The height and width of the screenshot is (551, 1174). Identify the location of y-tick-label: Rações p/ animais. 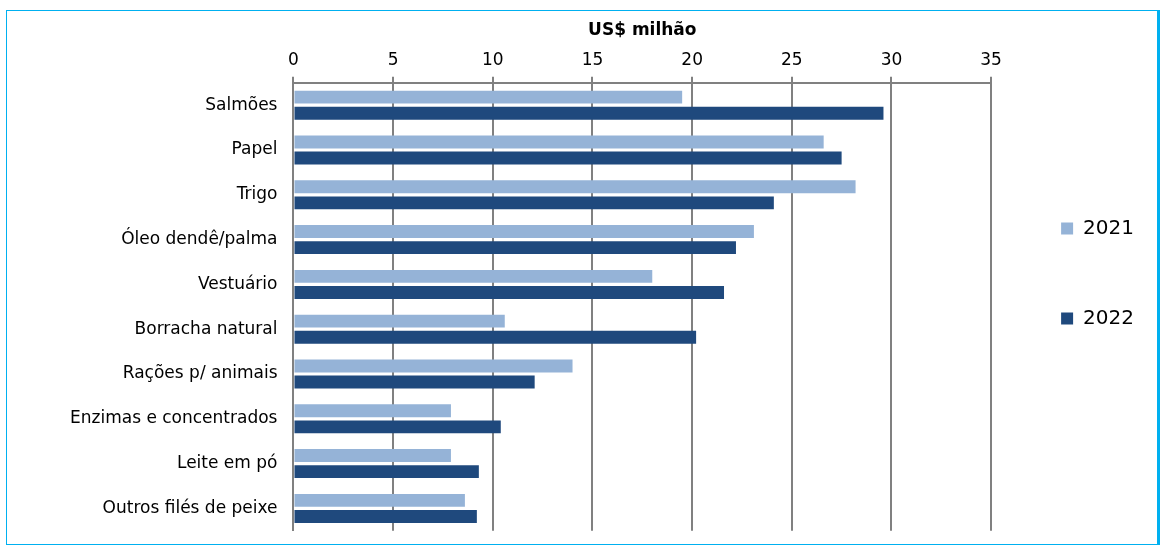
(200, 372).